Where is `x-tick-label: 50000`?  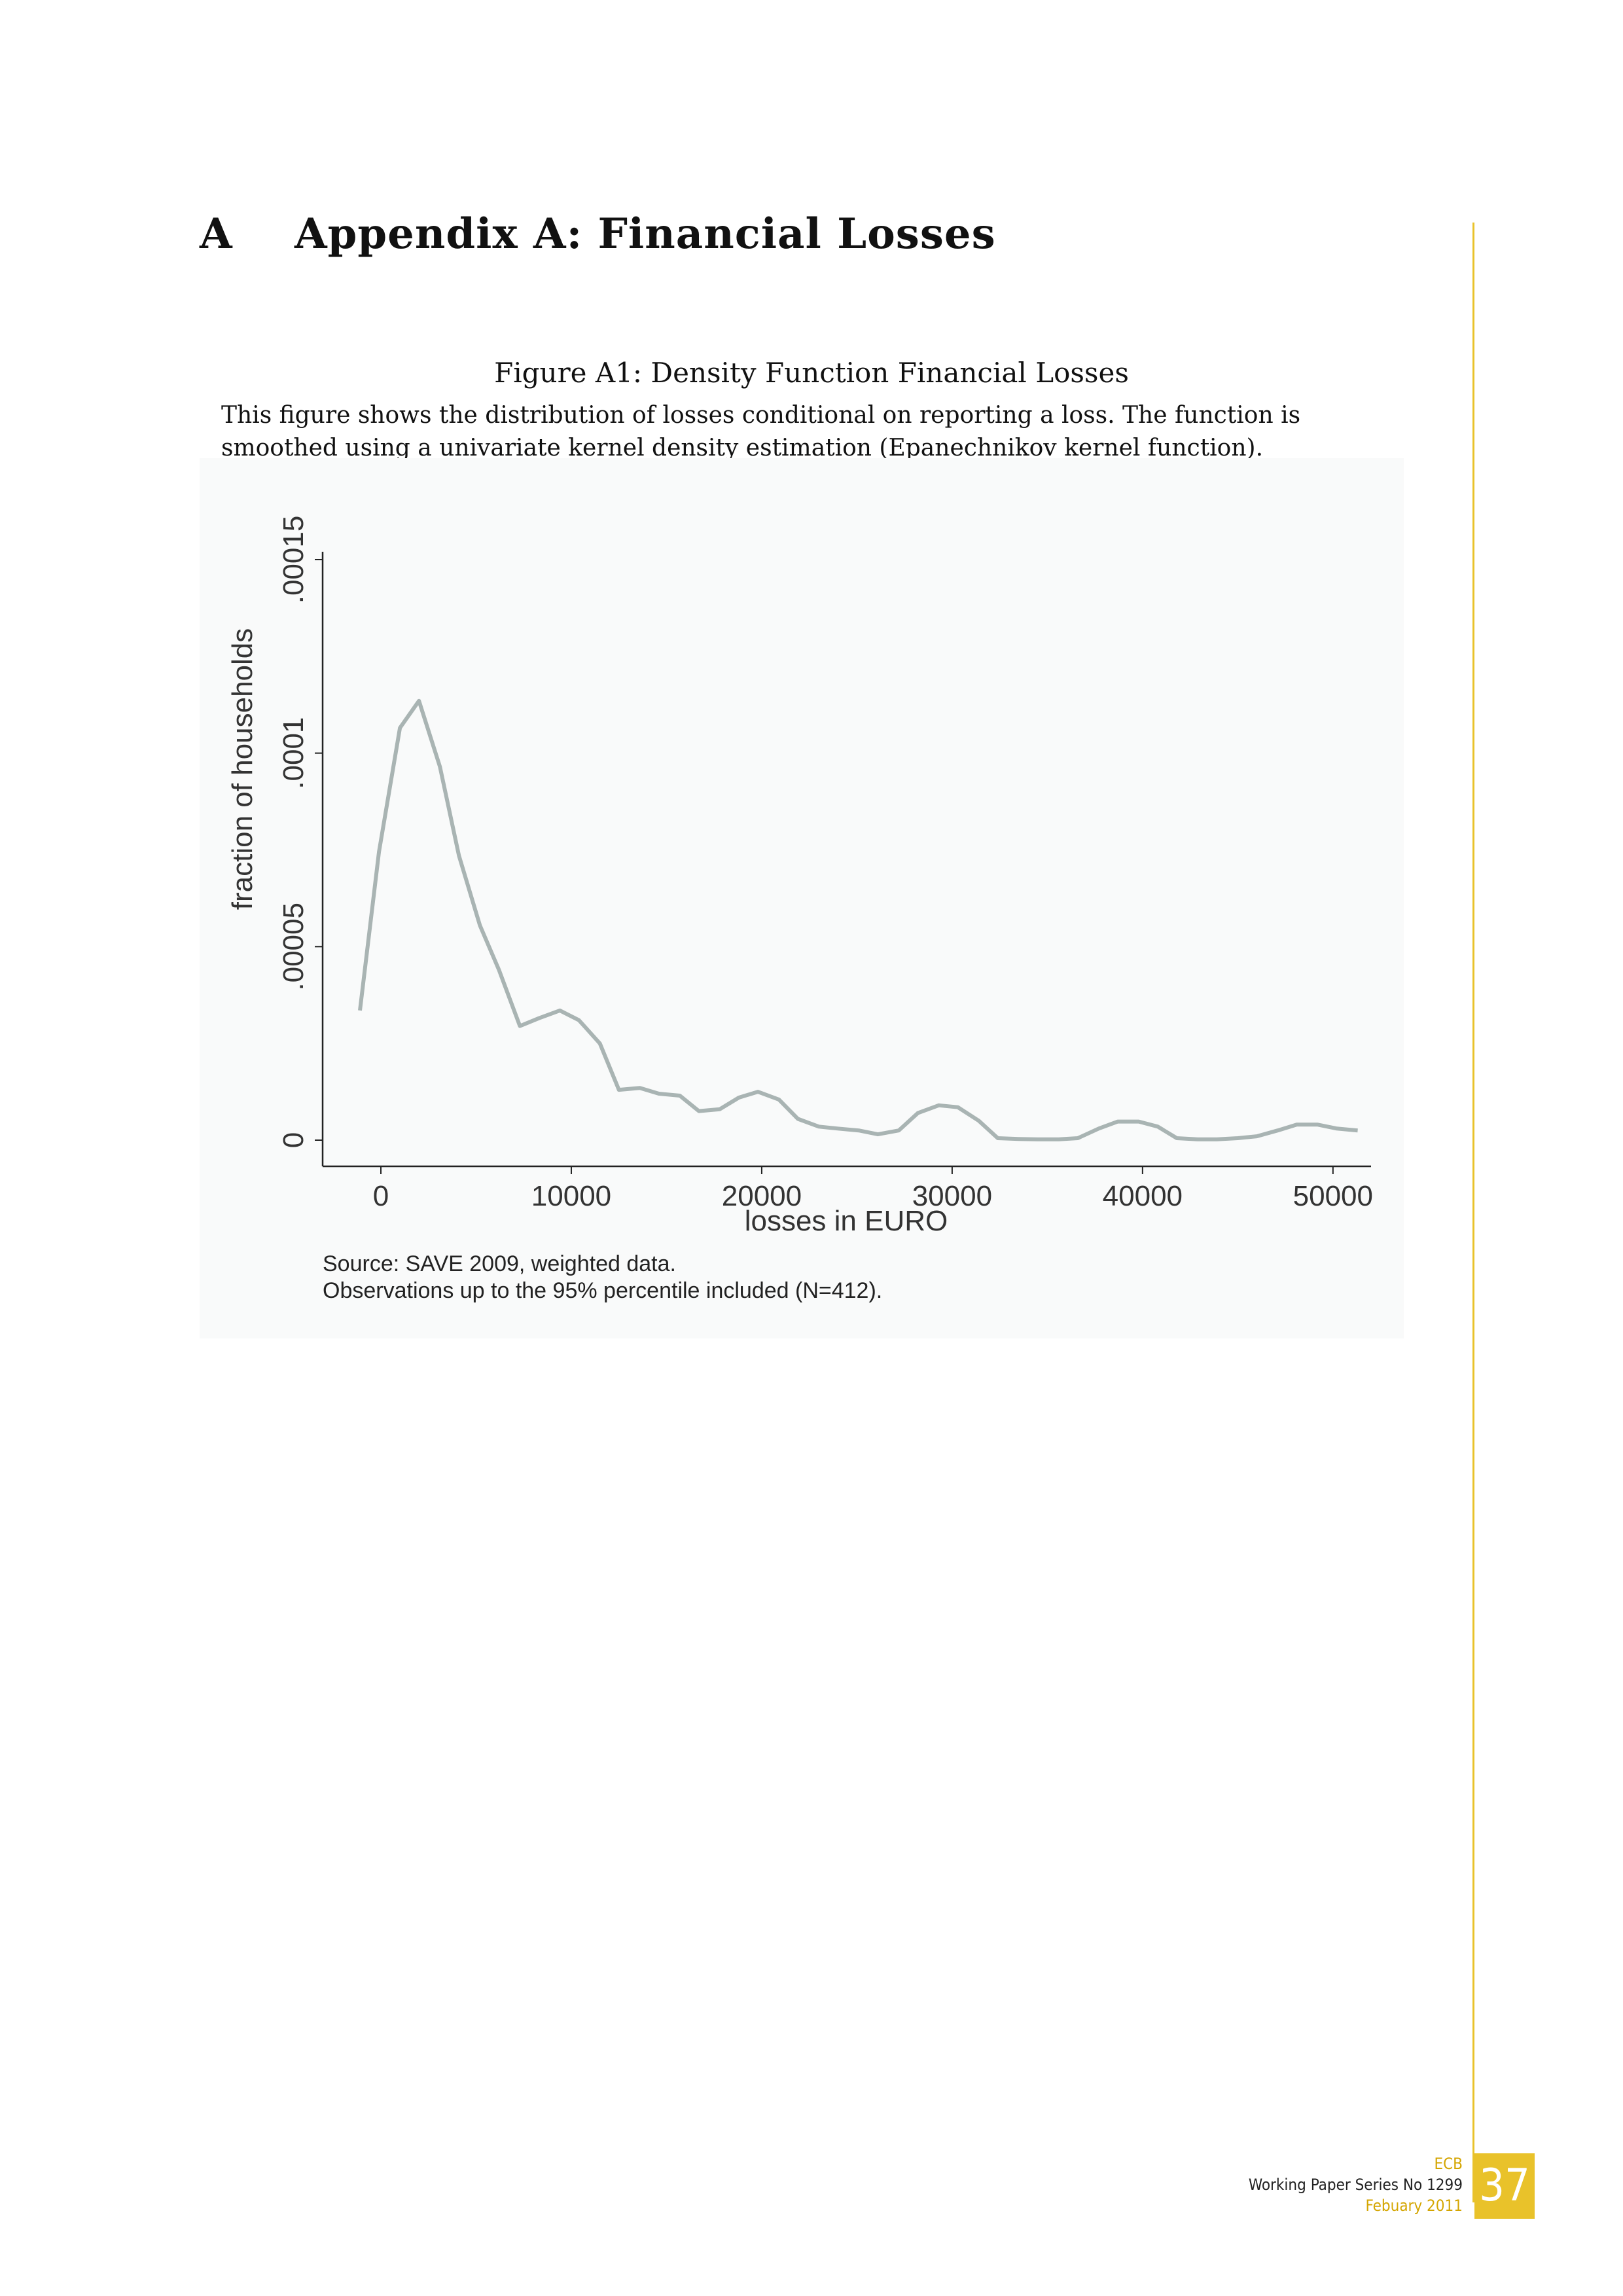 x-tick-label: 50000 is located at coordinates (1333, 1196).